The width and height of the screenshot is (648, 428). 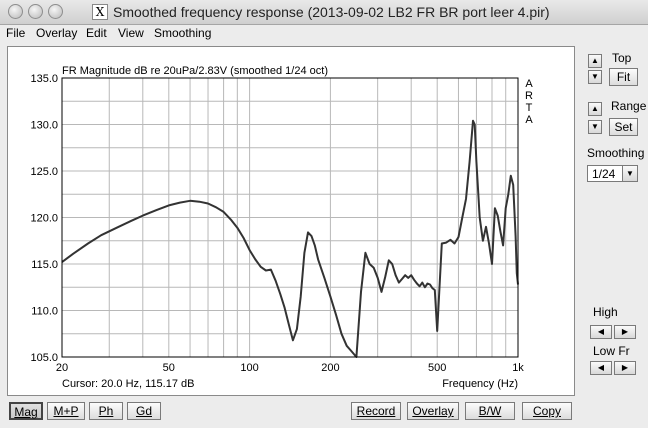 What do you see at coordinates (96, 33) in the screenshot?
I see `menu-edit: Edit` at bounding box center [96, 33].